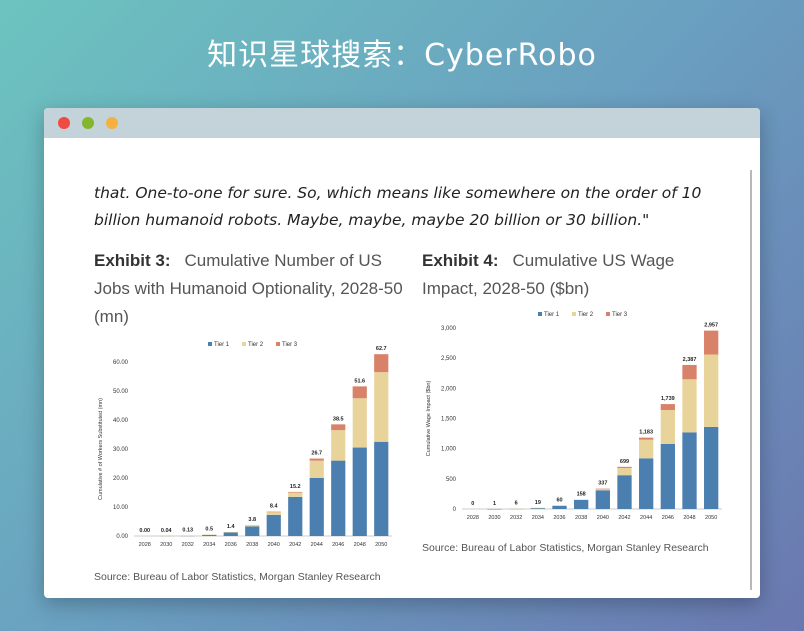 The width and height of the screenshot is (804, 631). What do you see at coordinates (402, 55) in the screenshot?
I see `banner-title: 知识星球搜索：CyberRobo` at bounding box center [402, 55].